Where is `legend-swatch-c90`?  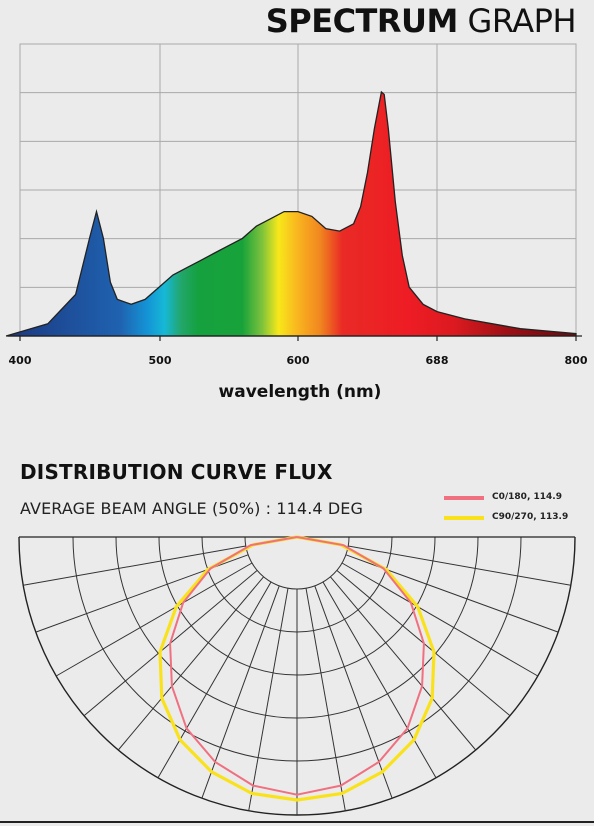 legend-swatch-c90 is located at coordinates (464, 518).